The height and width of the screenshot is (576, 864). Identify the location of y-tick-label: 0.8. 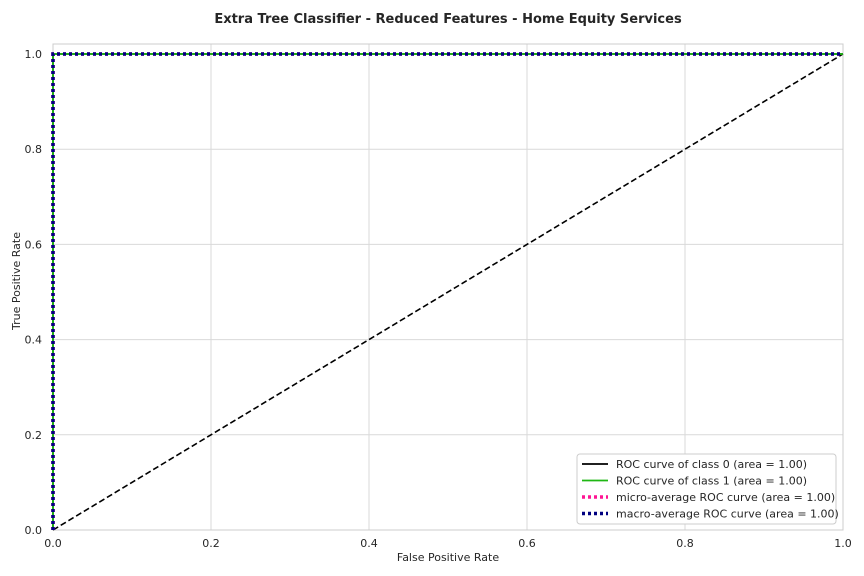
(34, 149).